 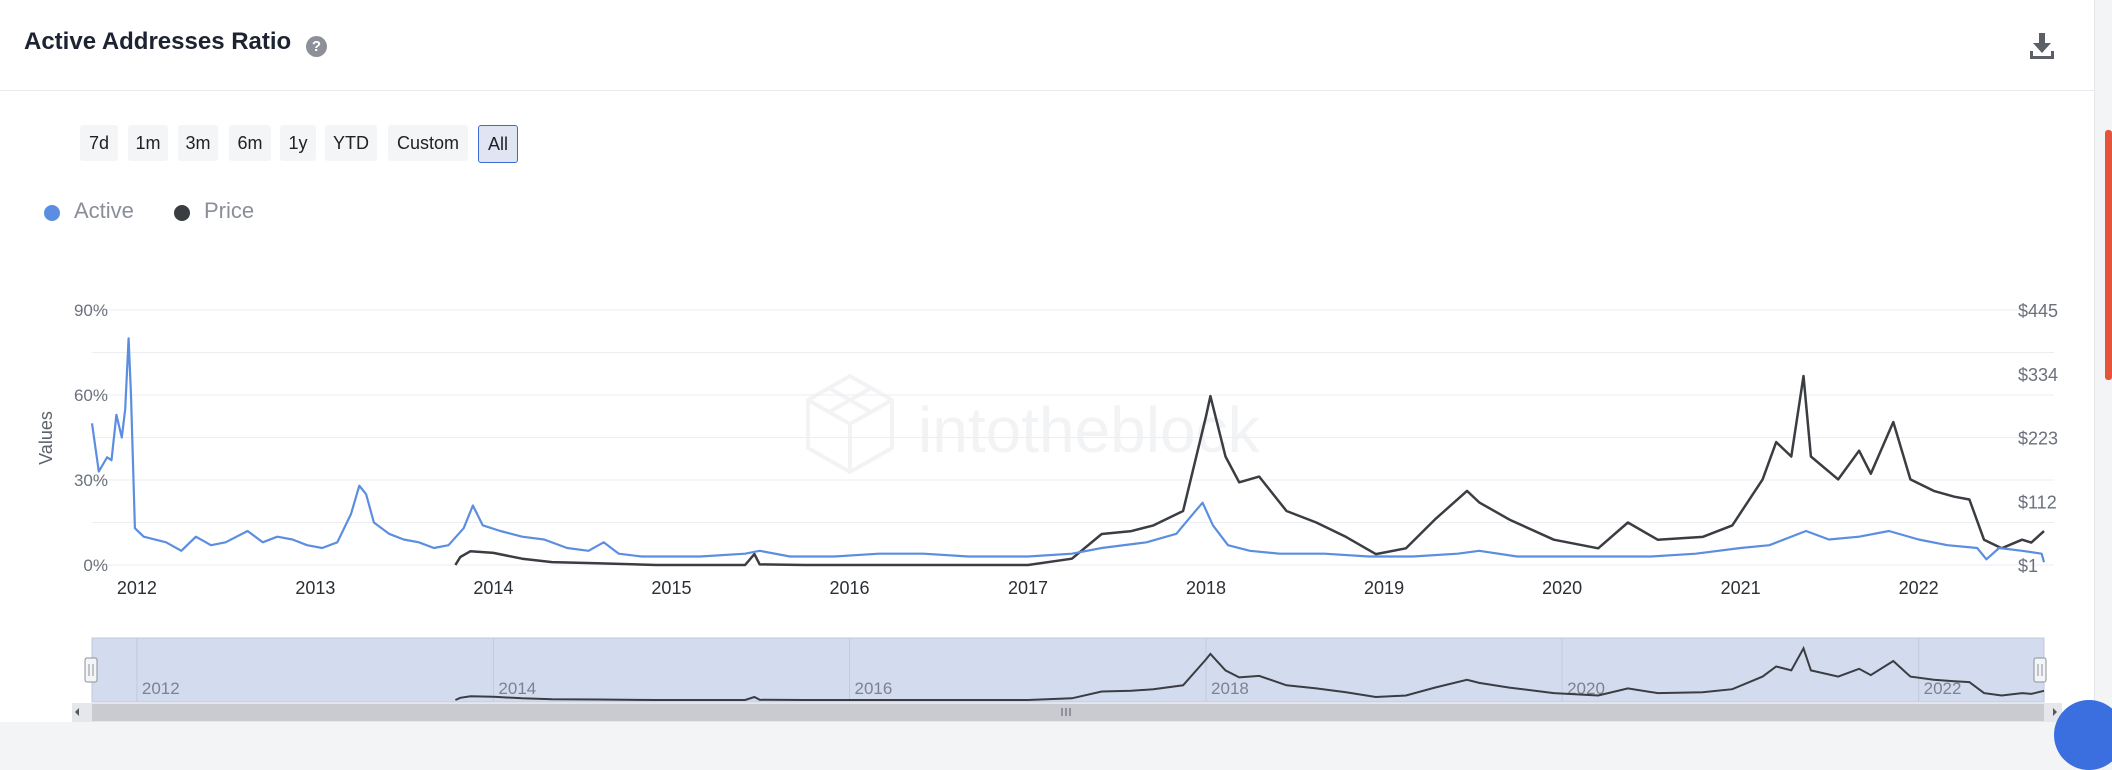 I want to click on left-axis-tick-label: 90%, so click(x=91, y=310).